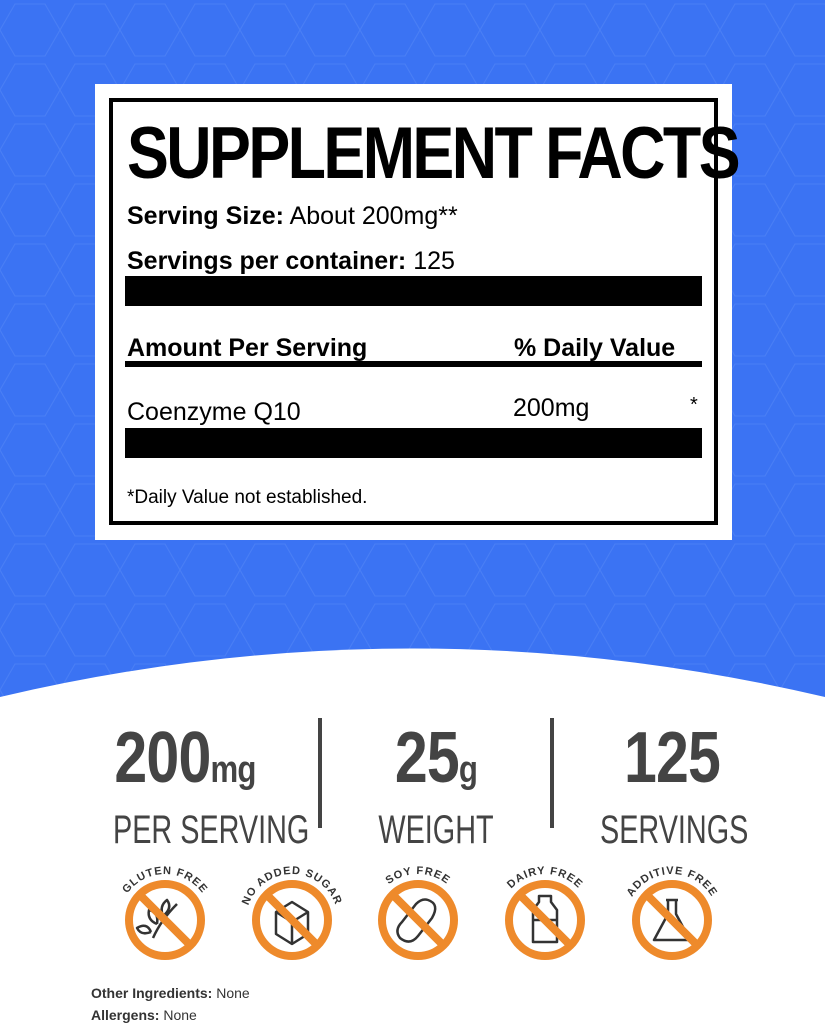  I want to click on stat-weight: 25g WEIGHT, so click(436, 784).